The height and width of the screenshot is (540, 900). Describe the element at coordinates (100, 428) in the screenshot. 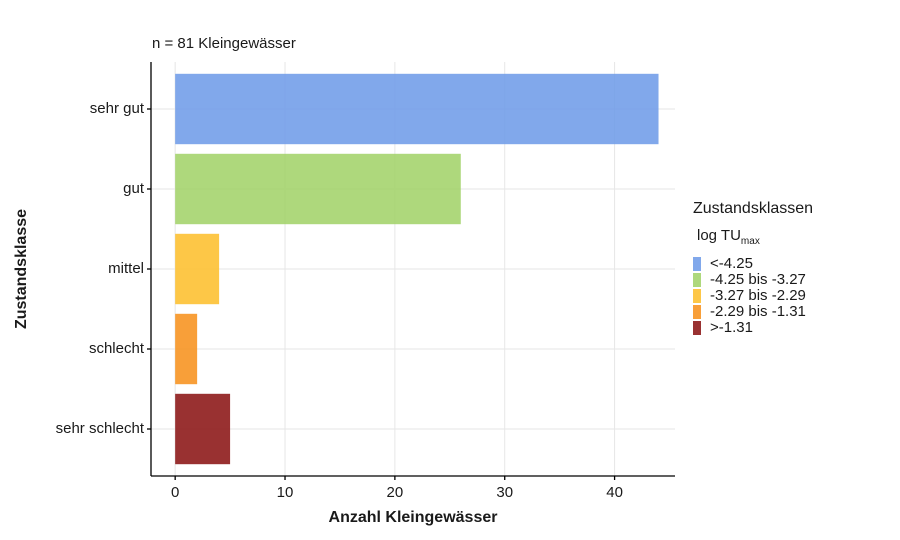

I see `y-tick-label: sehr schlecht` at that location.